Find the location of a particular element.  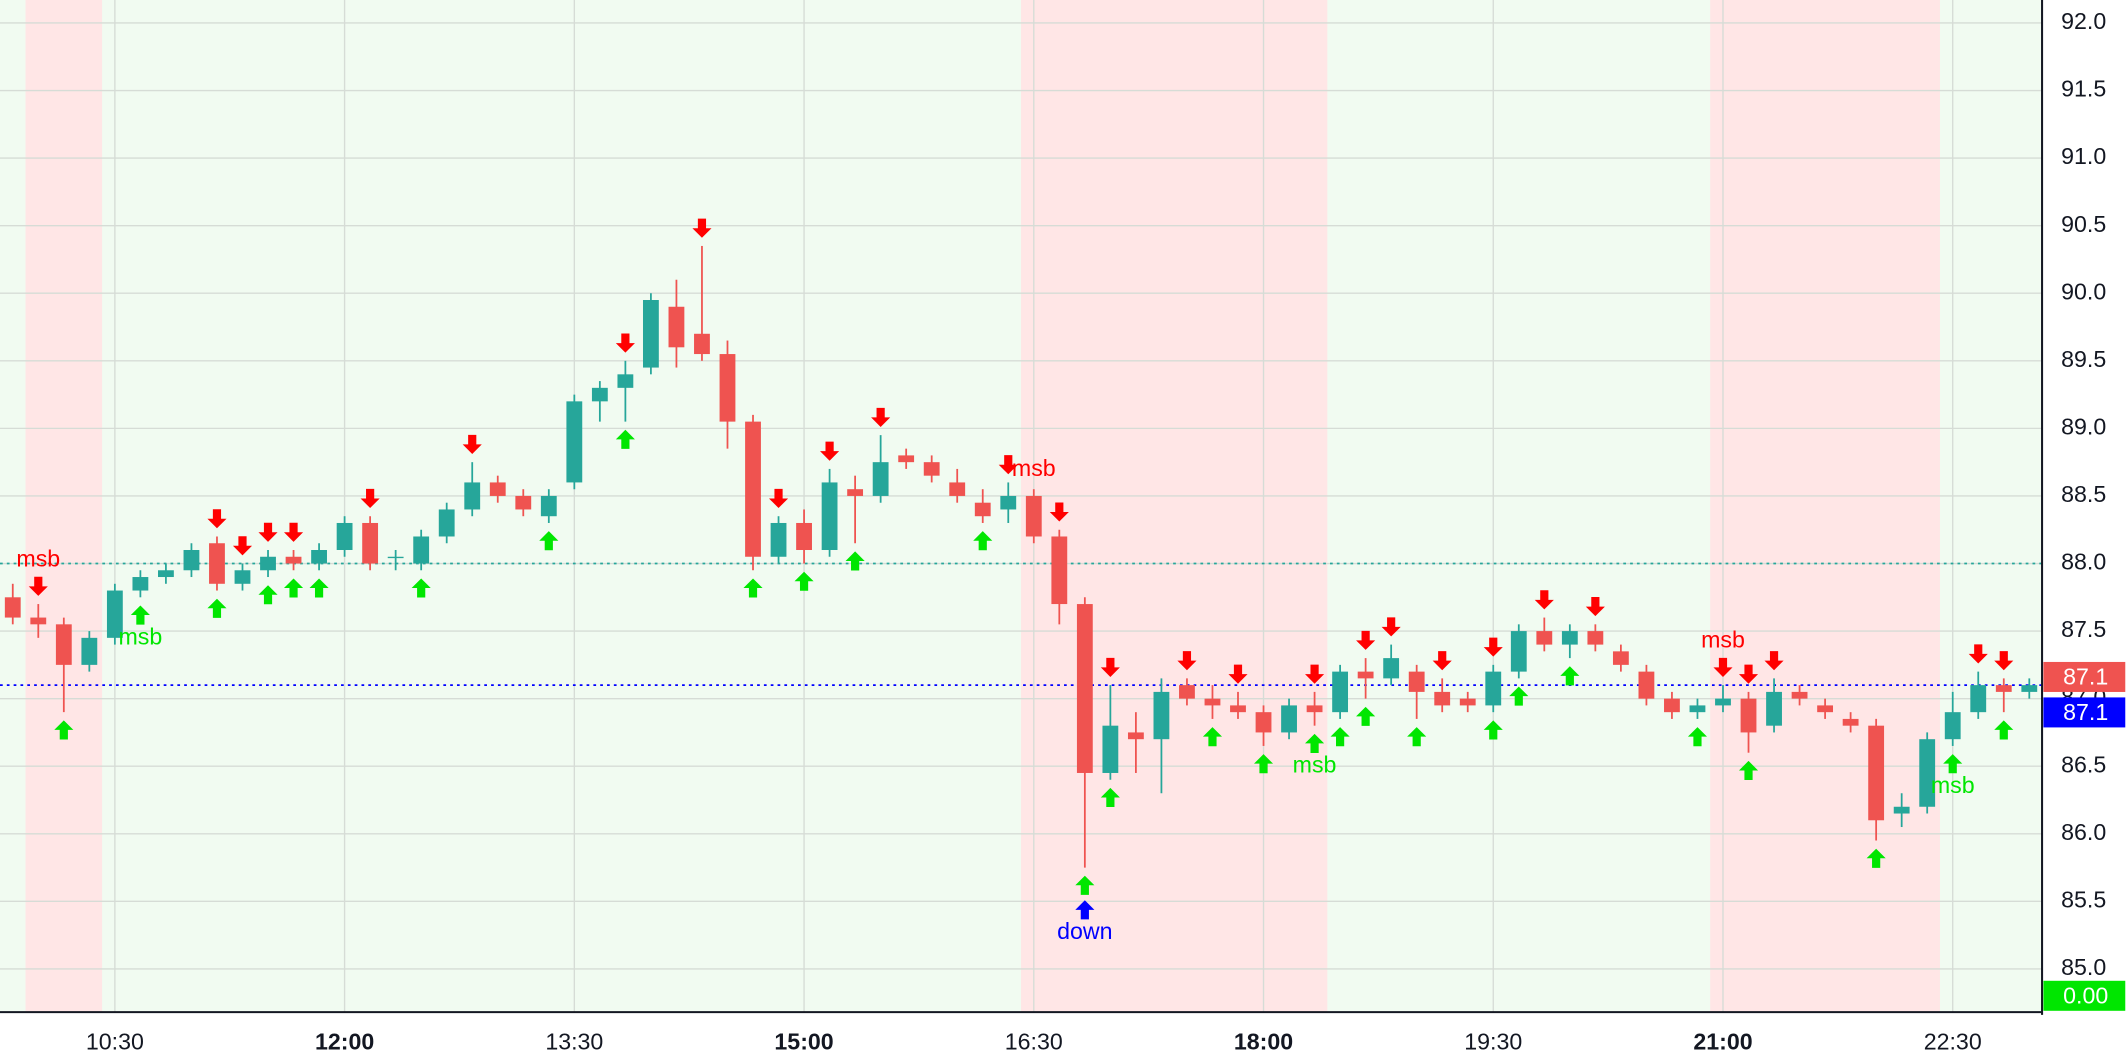

x-tick-label: 10:30 is located at coordinates (115, 1042).